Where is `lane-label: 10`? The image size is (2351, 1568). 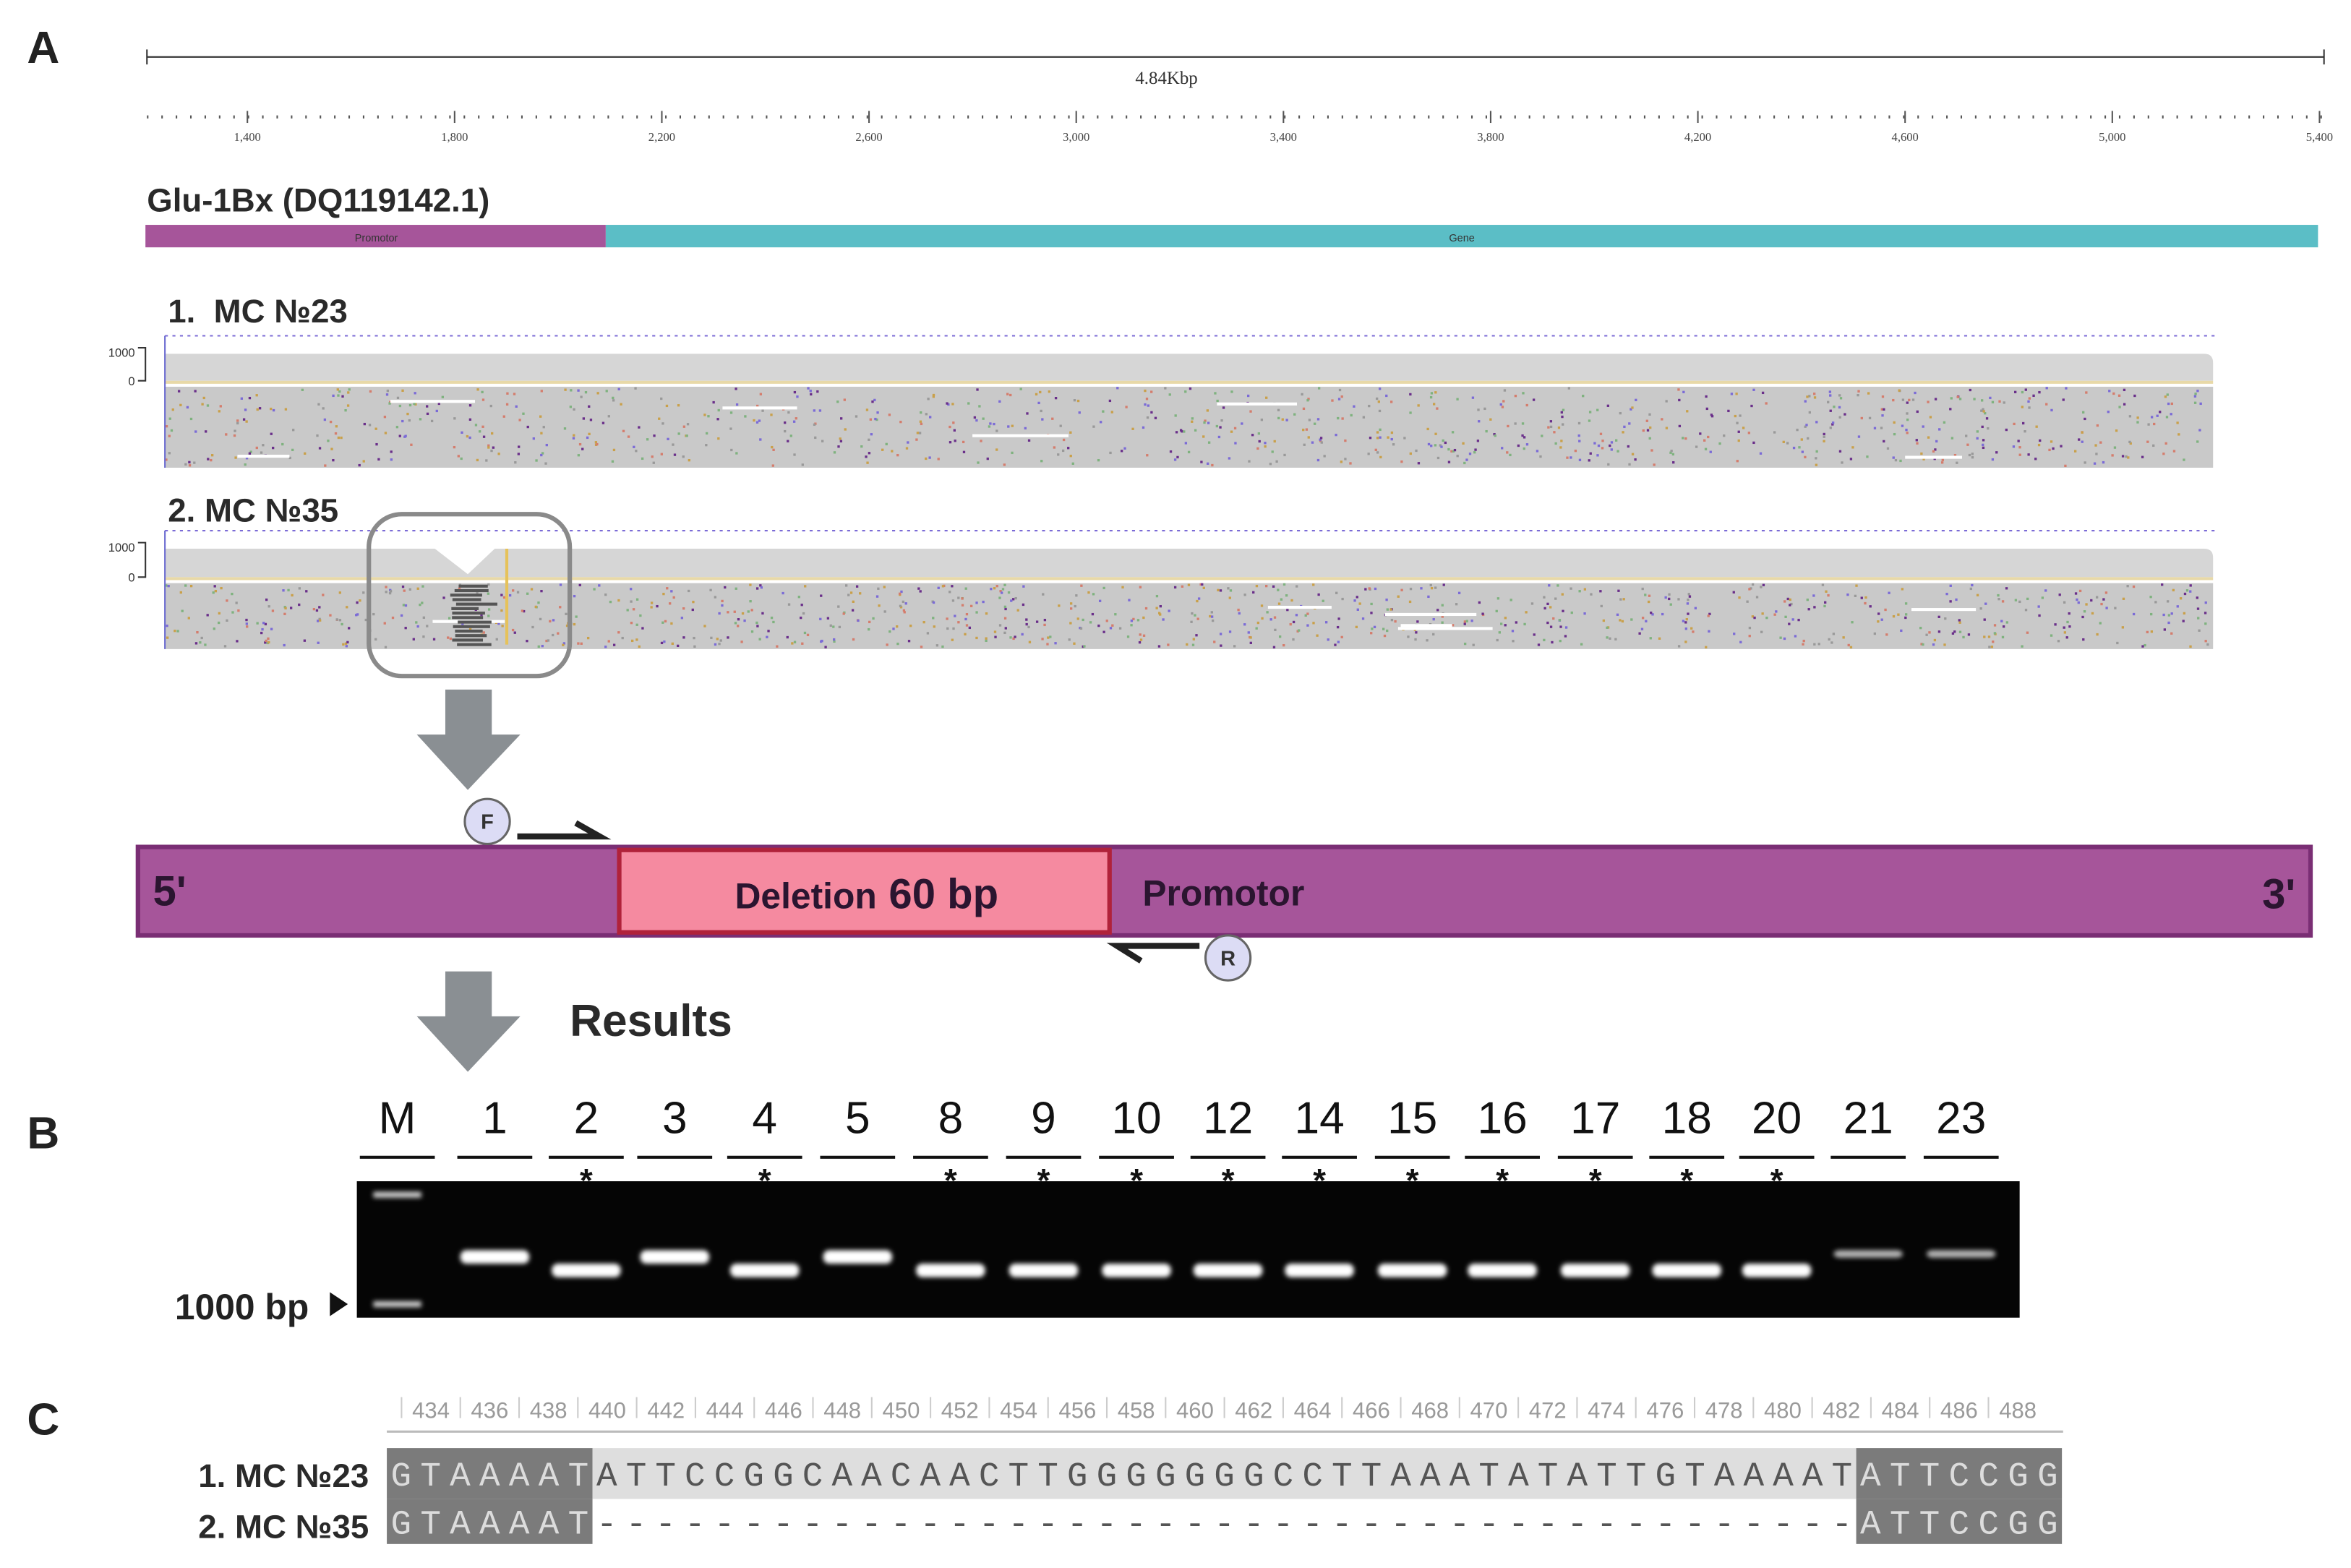
lane-label: 10 is located at coordinates (1136, 1119).